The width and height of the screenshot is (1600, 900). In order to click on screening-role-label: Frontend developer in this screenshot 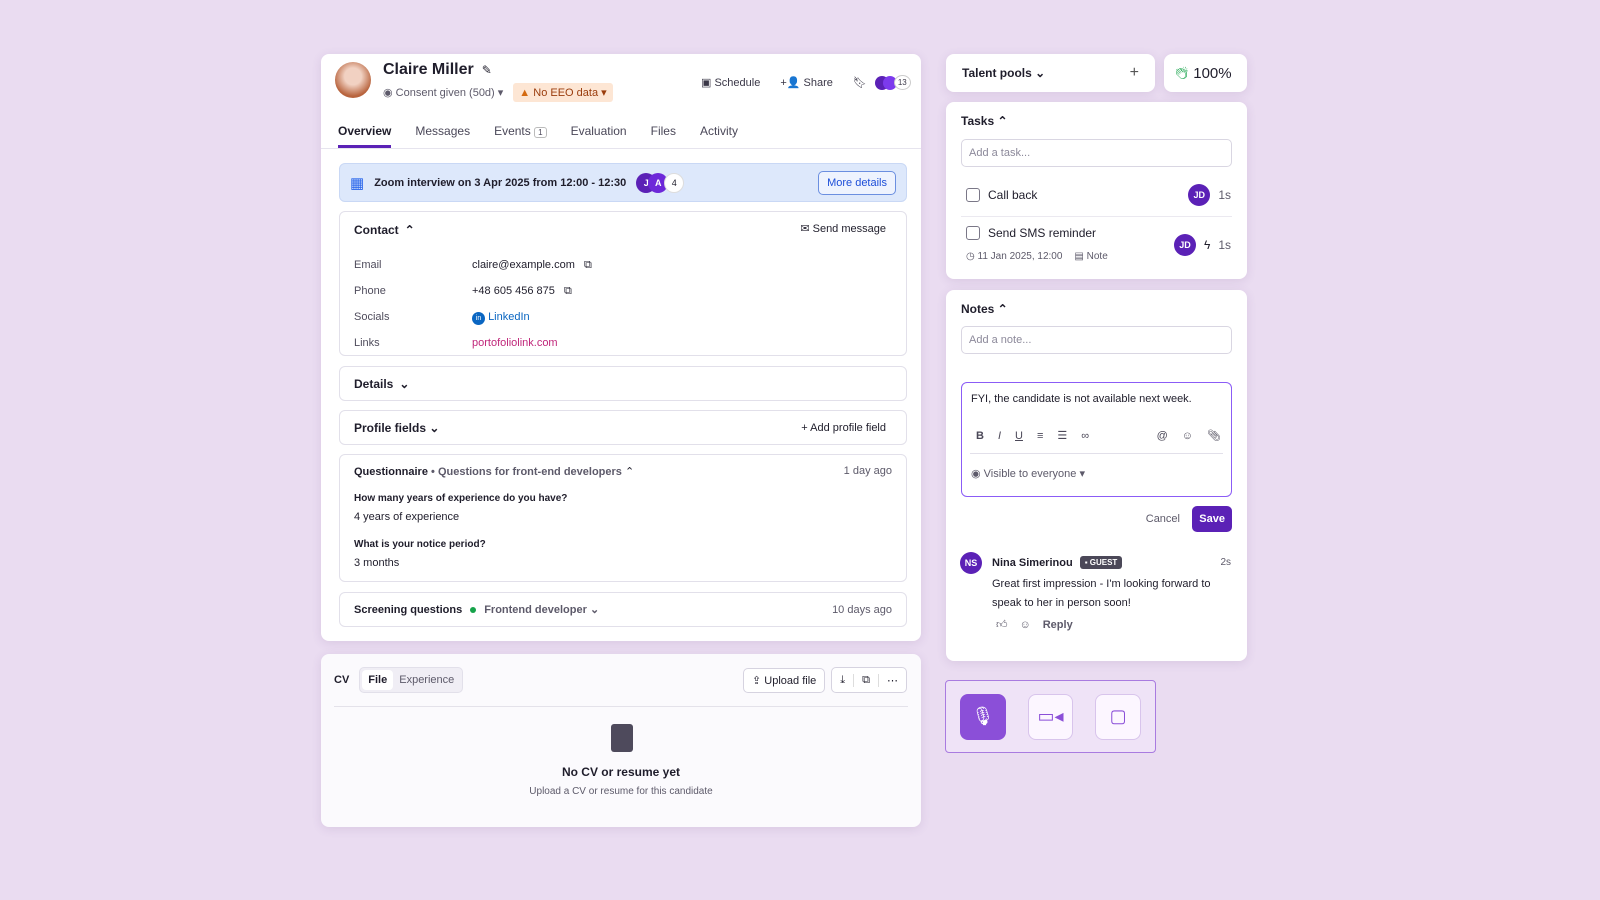, I will do `click(535, 610)`.